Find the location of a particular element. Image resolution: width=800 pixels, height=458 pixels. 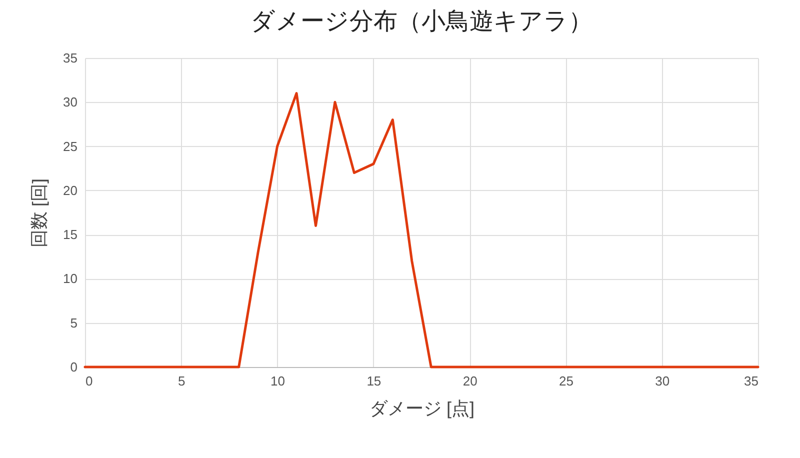

x-tick-label: 25 is located at coordinates (566, 381).